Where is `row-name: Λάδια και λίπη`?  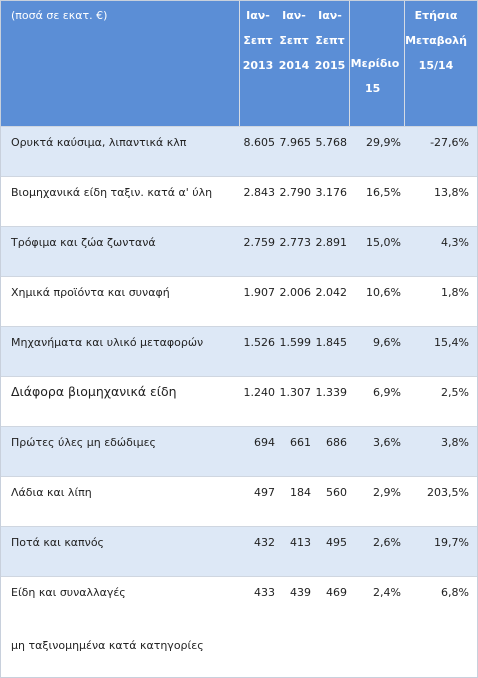
row-name: Λάδια και λίπη is located at coordinates (51, 492).